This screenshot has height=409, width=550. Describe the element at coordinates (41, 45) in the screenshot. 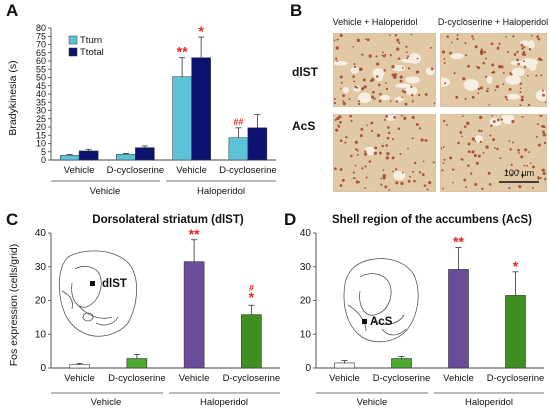

I see `y-tick-label: 70` at that location.